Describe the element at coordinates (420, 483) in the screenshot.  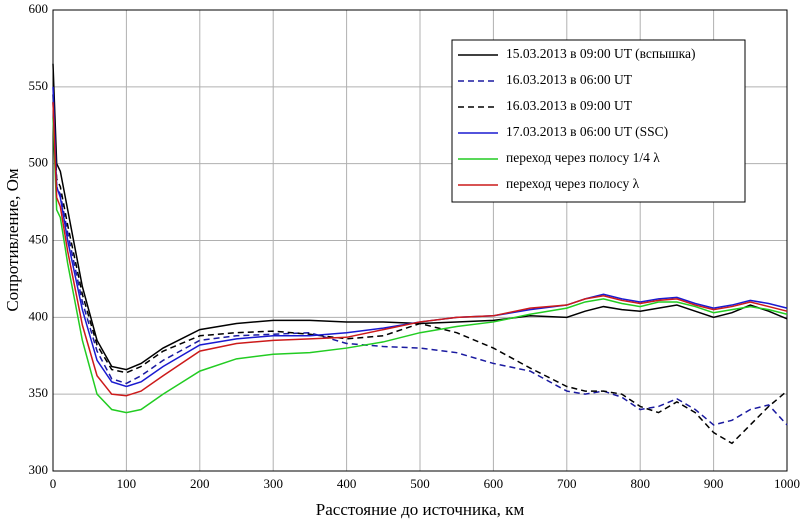
I see `x-tick-label: 500` at that location.